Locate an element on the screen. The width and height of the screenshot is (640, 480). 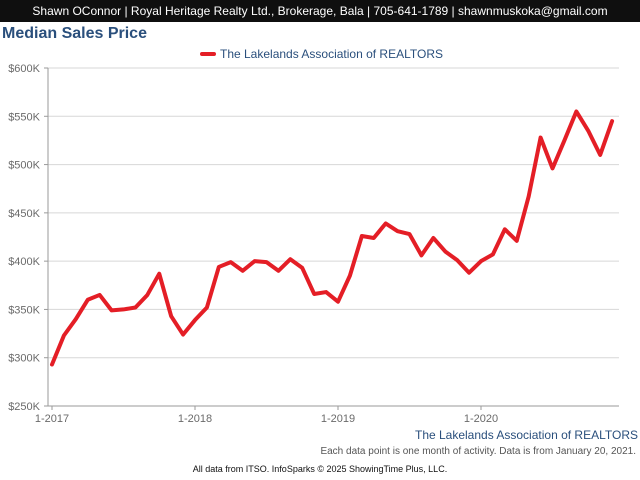
x-tick-label: 1-2019 is located at coordinates (338, 419).